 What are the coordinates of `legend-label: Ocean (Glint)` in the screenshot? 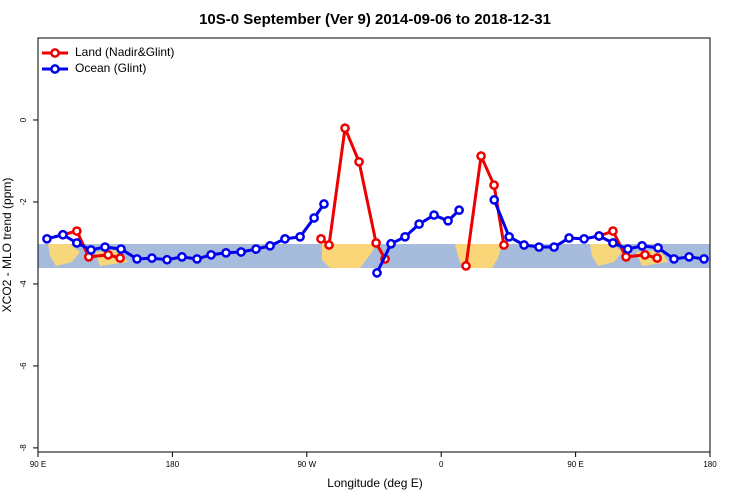 It's located at (110, 68).